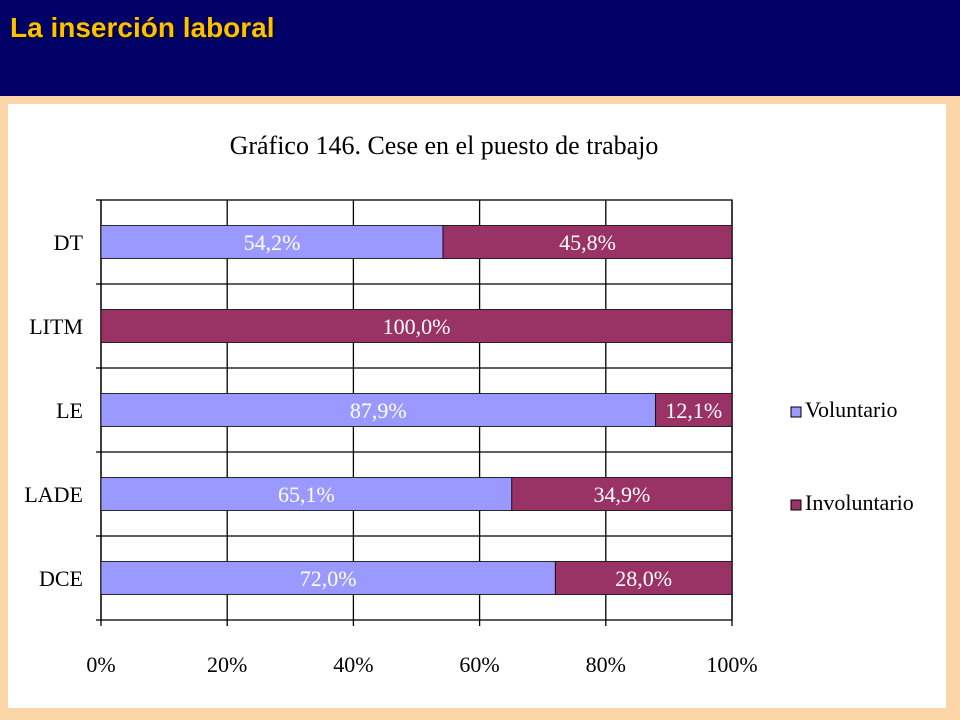 Image resolution: width=960 pixels, height=720 pixels. Describe the element at coordinates (731, 664) in the screenshot. I see `x-tick-label: 100%` at that location.